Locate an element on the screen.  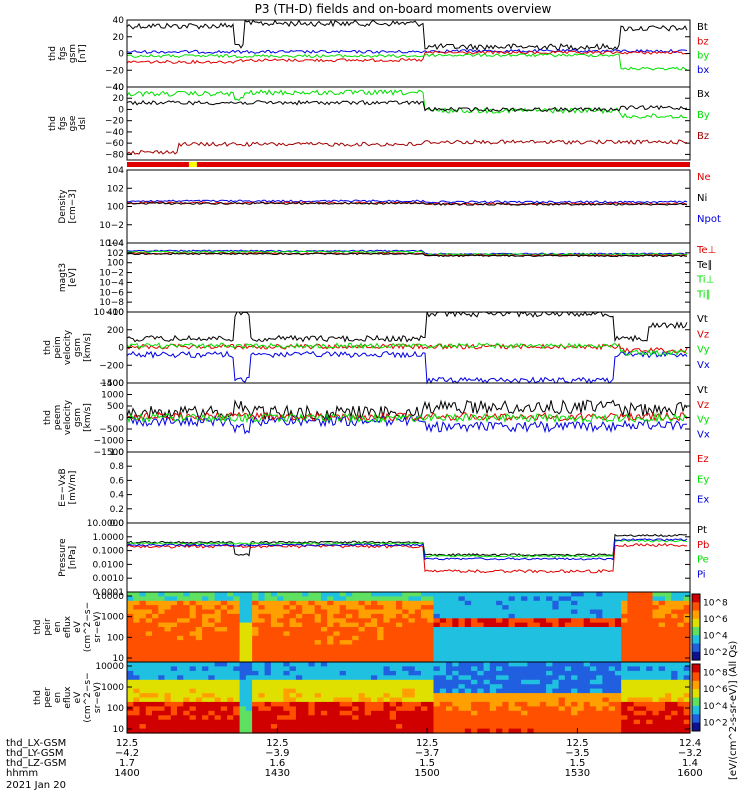
y-tick-label: −400 is located at coordinates (111, 384).